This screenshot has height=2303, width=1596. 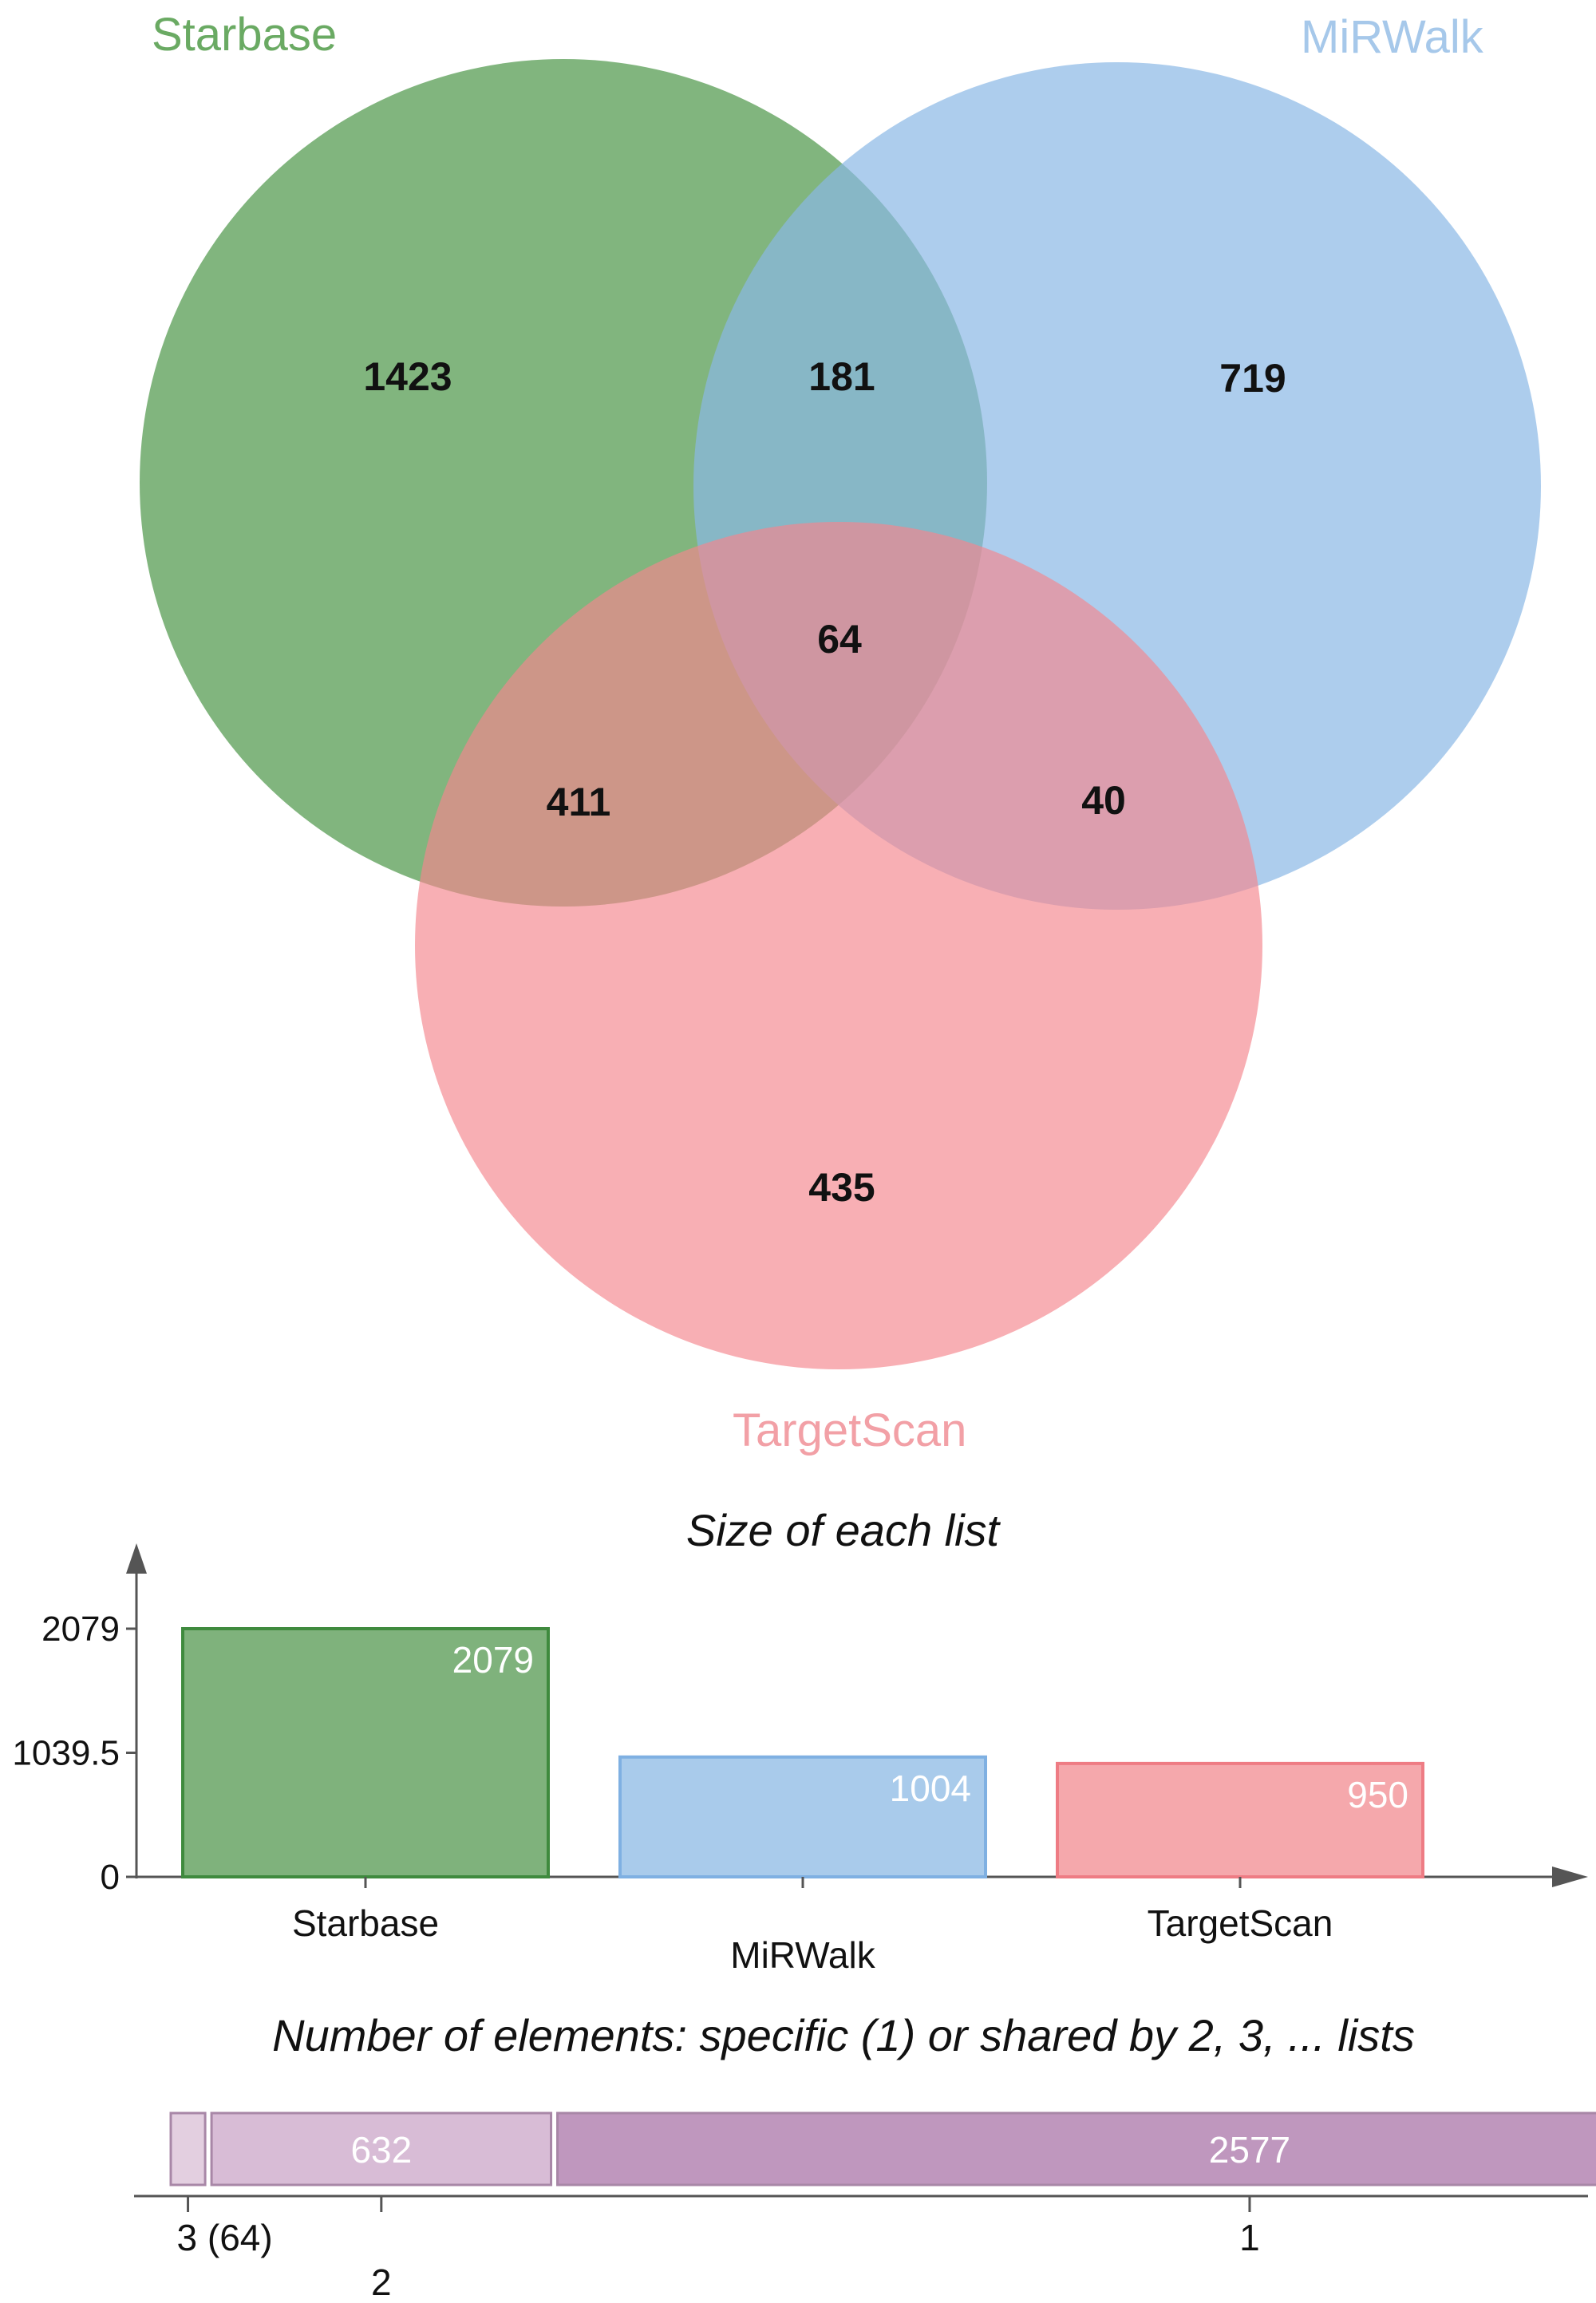 I want to click on venn-count-starbase-only: 1423, so click(x=407, y=376).